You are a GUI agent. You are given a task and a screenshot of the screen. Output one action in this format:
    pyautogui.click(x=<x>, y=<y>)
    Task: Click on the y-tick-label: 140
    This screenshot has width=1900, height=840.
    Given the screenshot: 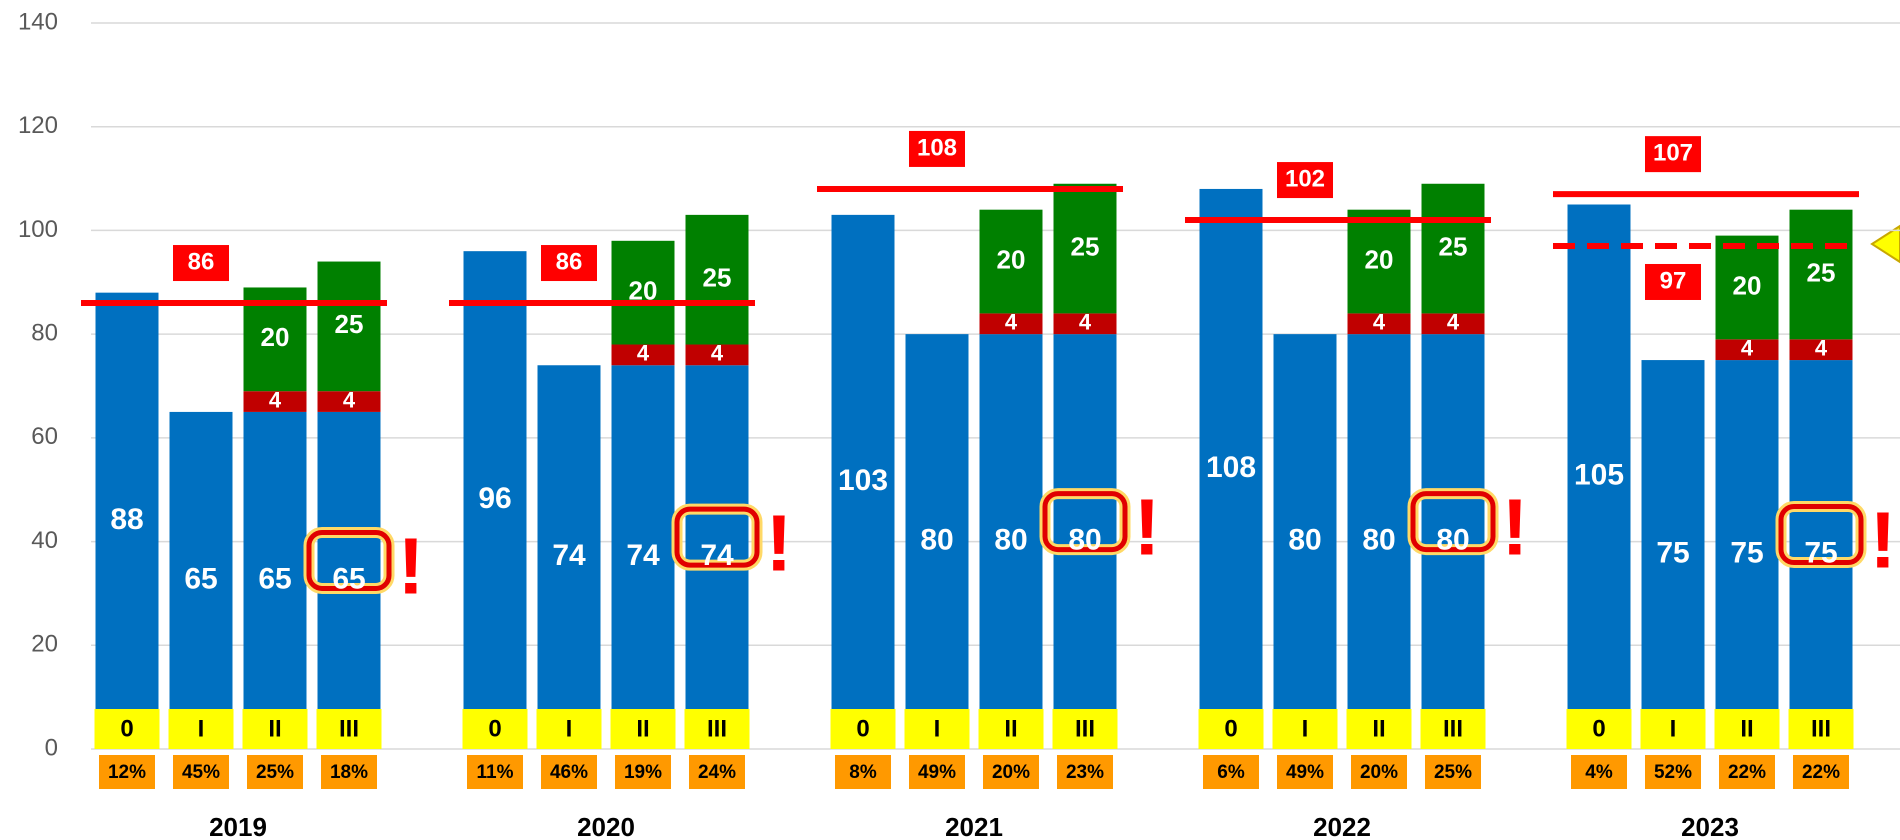 What is the action you would take?
    pyautogui.click(x=38, y=21)
    